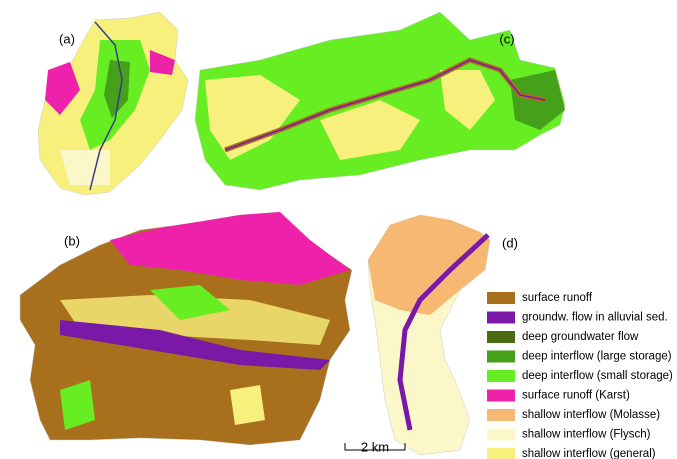 This screenshot has width=677, height=459. I want to click on legend-label: shallow interflow (general), so click(589, 453).